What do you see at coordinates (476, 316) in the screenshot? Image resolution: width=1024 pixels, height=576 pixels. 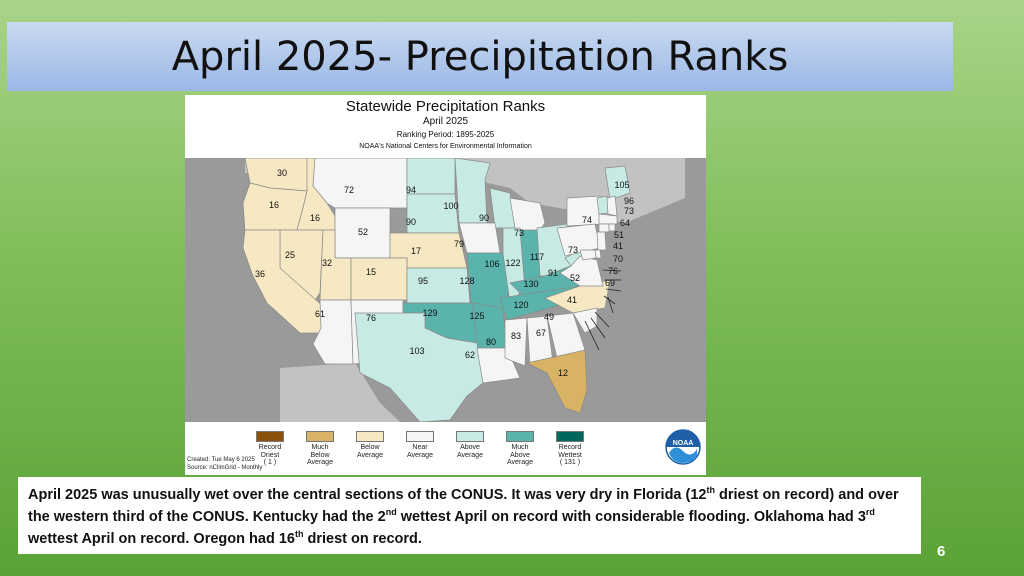 I see `rank-label-ar: 125` at bounding box center [476, 316].